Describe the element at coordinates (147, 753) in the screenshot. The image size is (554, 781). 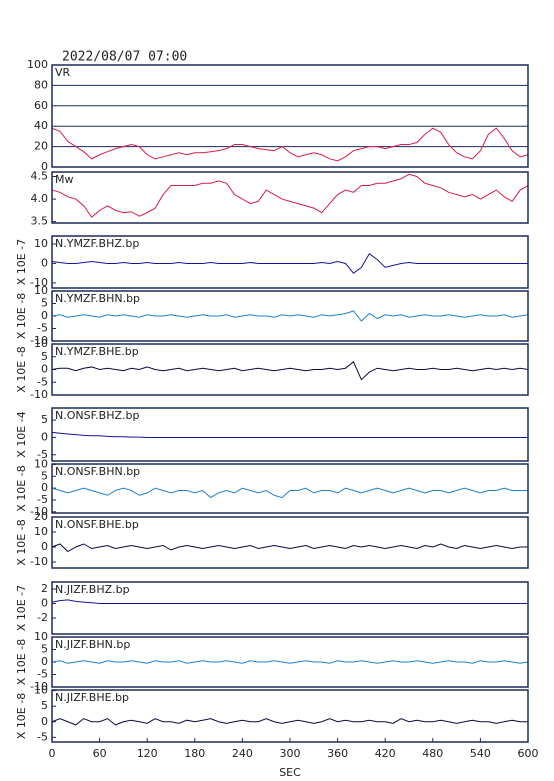
I see `x-tick-label: 120` at that location.